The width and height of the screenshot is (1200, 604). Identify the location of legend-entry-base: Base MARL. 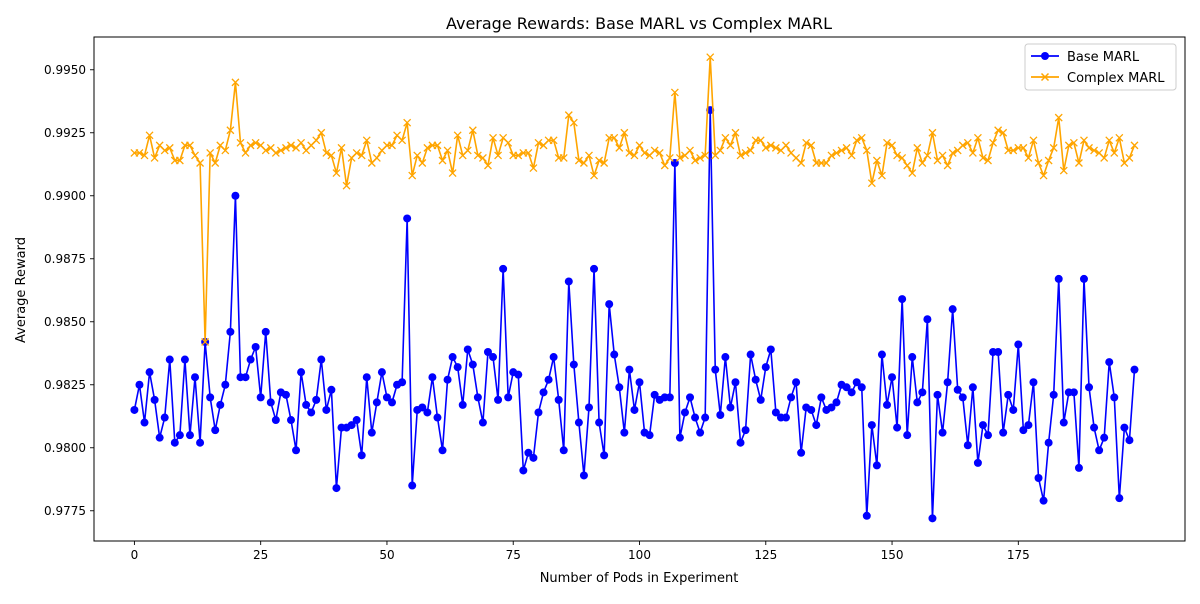
(1085, 57).